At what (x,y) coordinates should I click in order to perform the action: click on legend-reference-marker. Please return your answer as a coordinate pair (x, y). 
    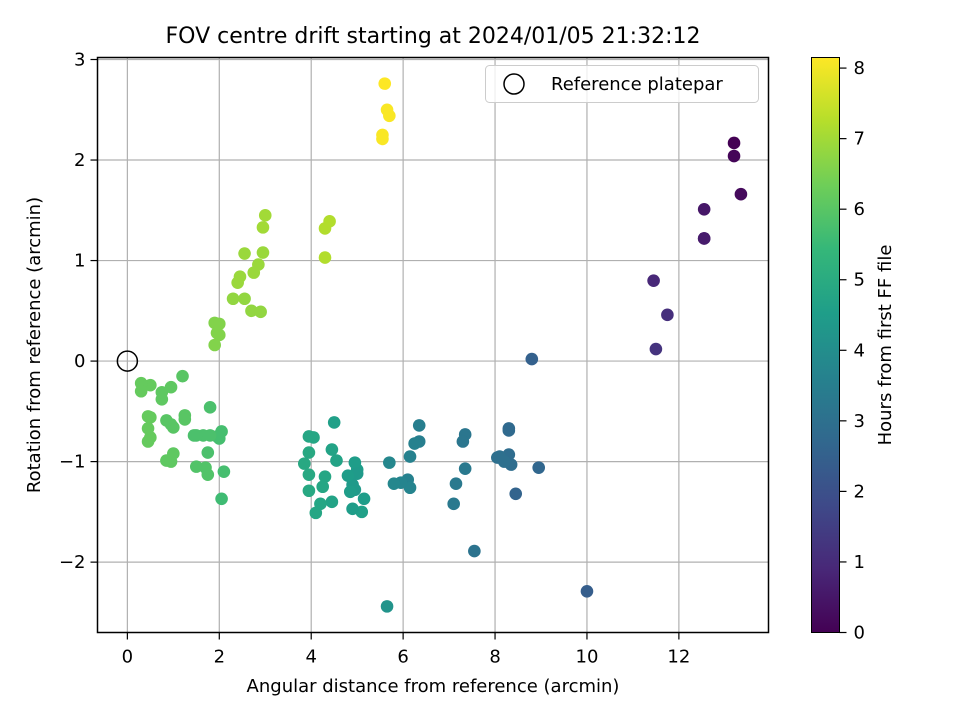
    Looking at the image, I should click on (514, 84).